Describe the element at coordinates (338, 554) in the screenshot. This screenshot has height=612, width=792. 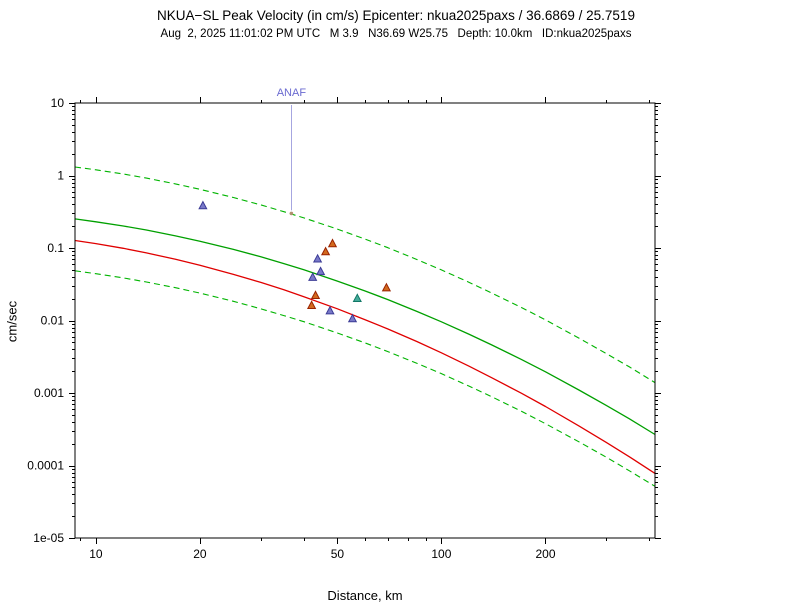
I see `x-tick-label: 50` at that location.